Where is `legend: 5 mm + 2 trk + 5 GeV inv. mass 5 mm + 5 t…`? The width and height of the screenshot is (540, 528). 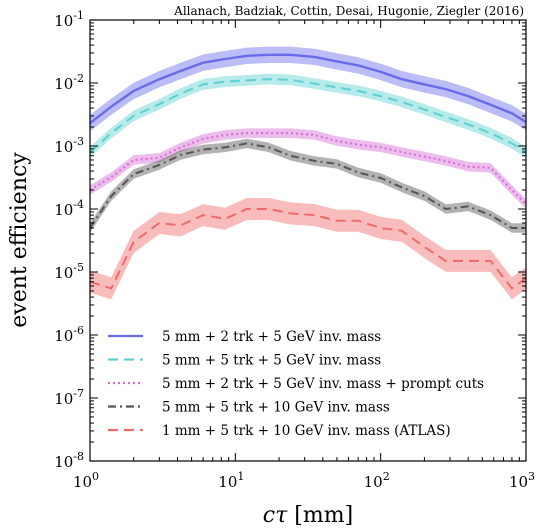 legend: 5 mm + 2 trk + 5 GeV inv. mass 5 mm + 5 t… is located at coordinates (296, 384).